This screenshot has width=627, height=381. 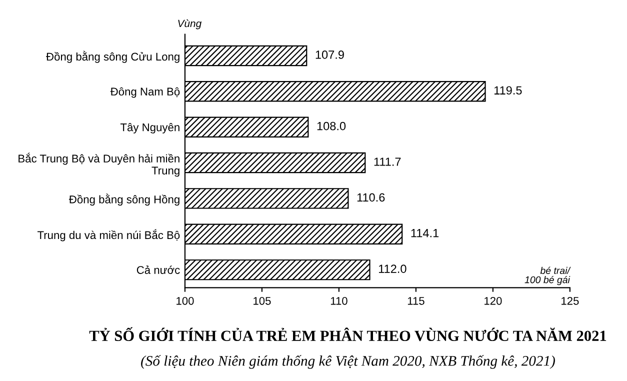 What do you see at coordinates (416, 301) in the screenshot?
I see `x-tick-label: 115` at bounding box center [416, 301].